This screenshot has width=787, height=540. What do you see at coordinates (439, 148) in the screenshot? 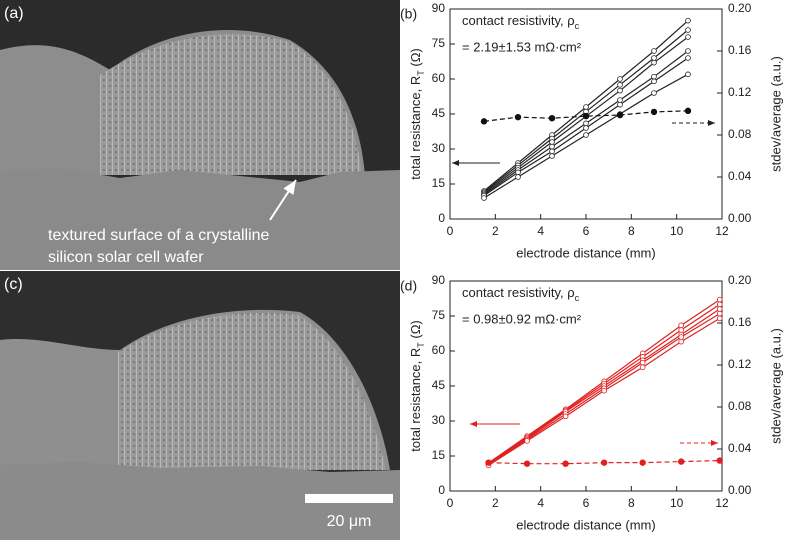
I see `y-tick-label: 30` at bounding box center [439, 148].